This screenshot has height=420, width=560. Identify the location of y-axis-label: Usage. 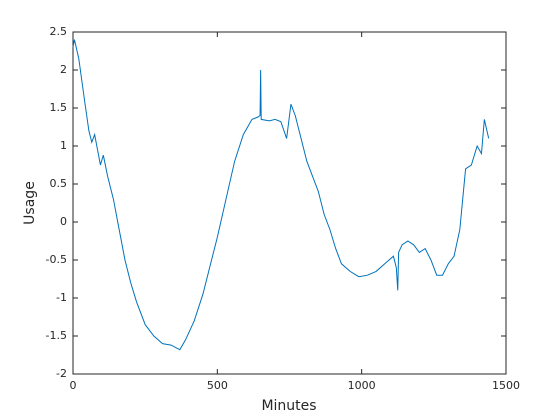
(30, 203).